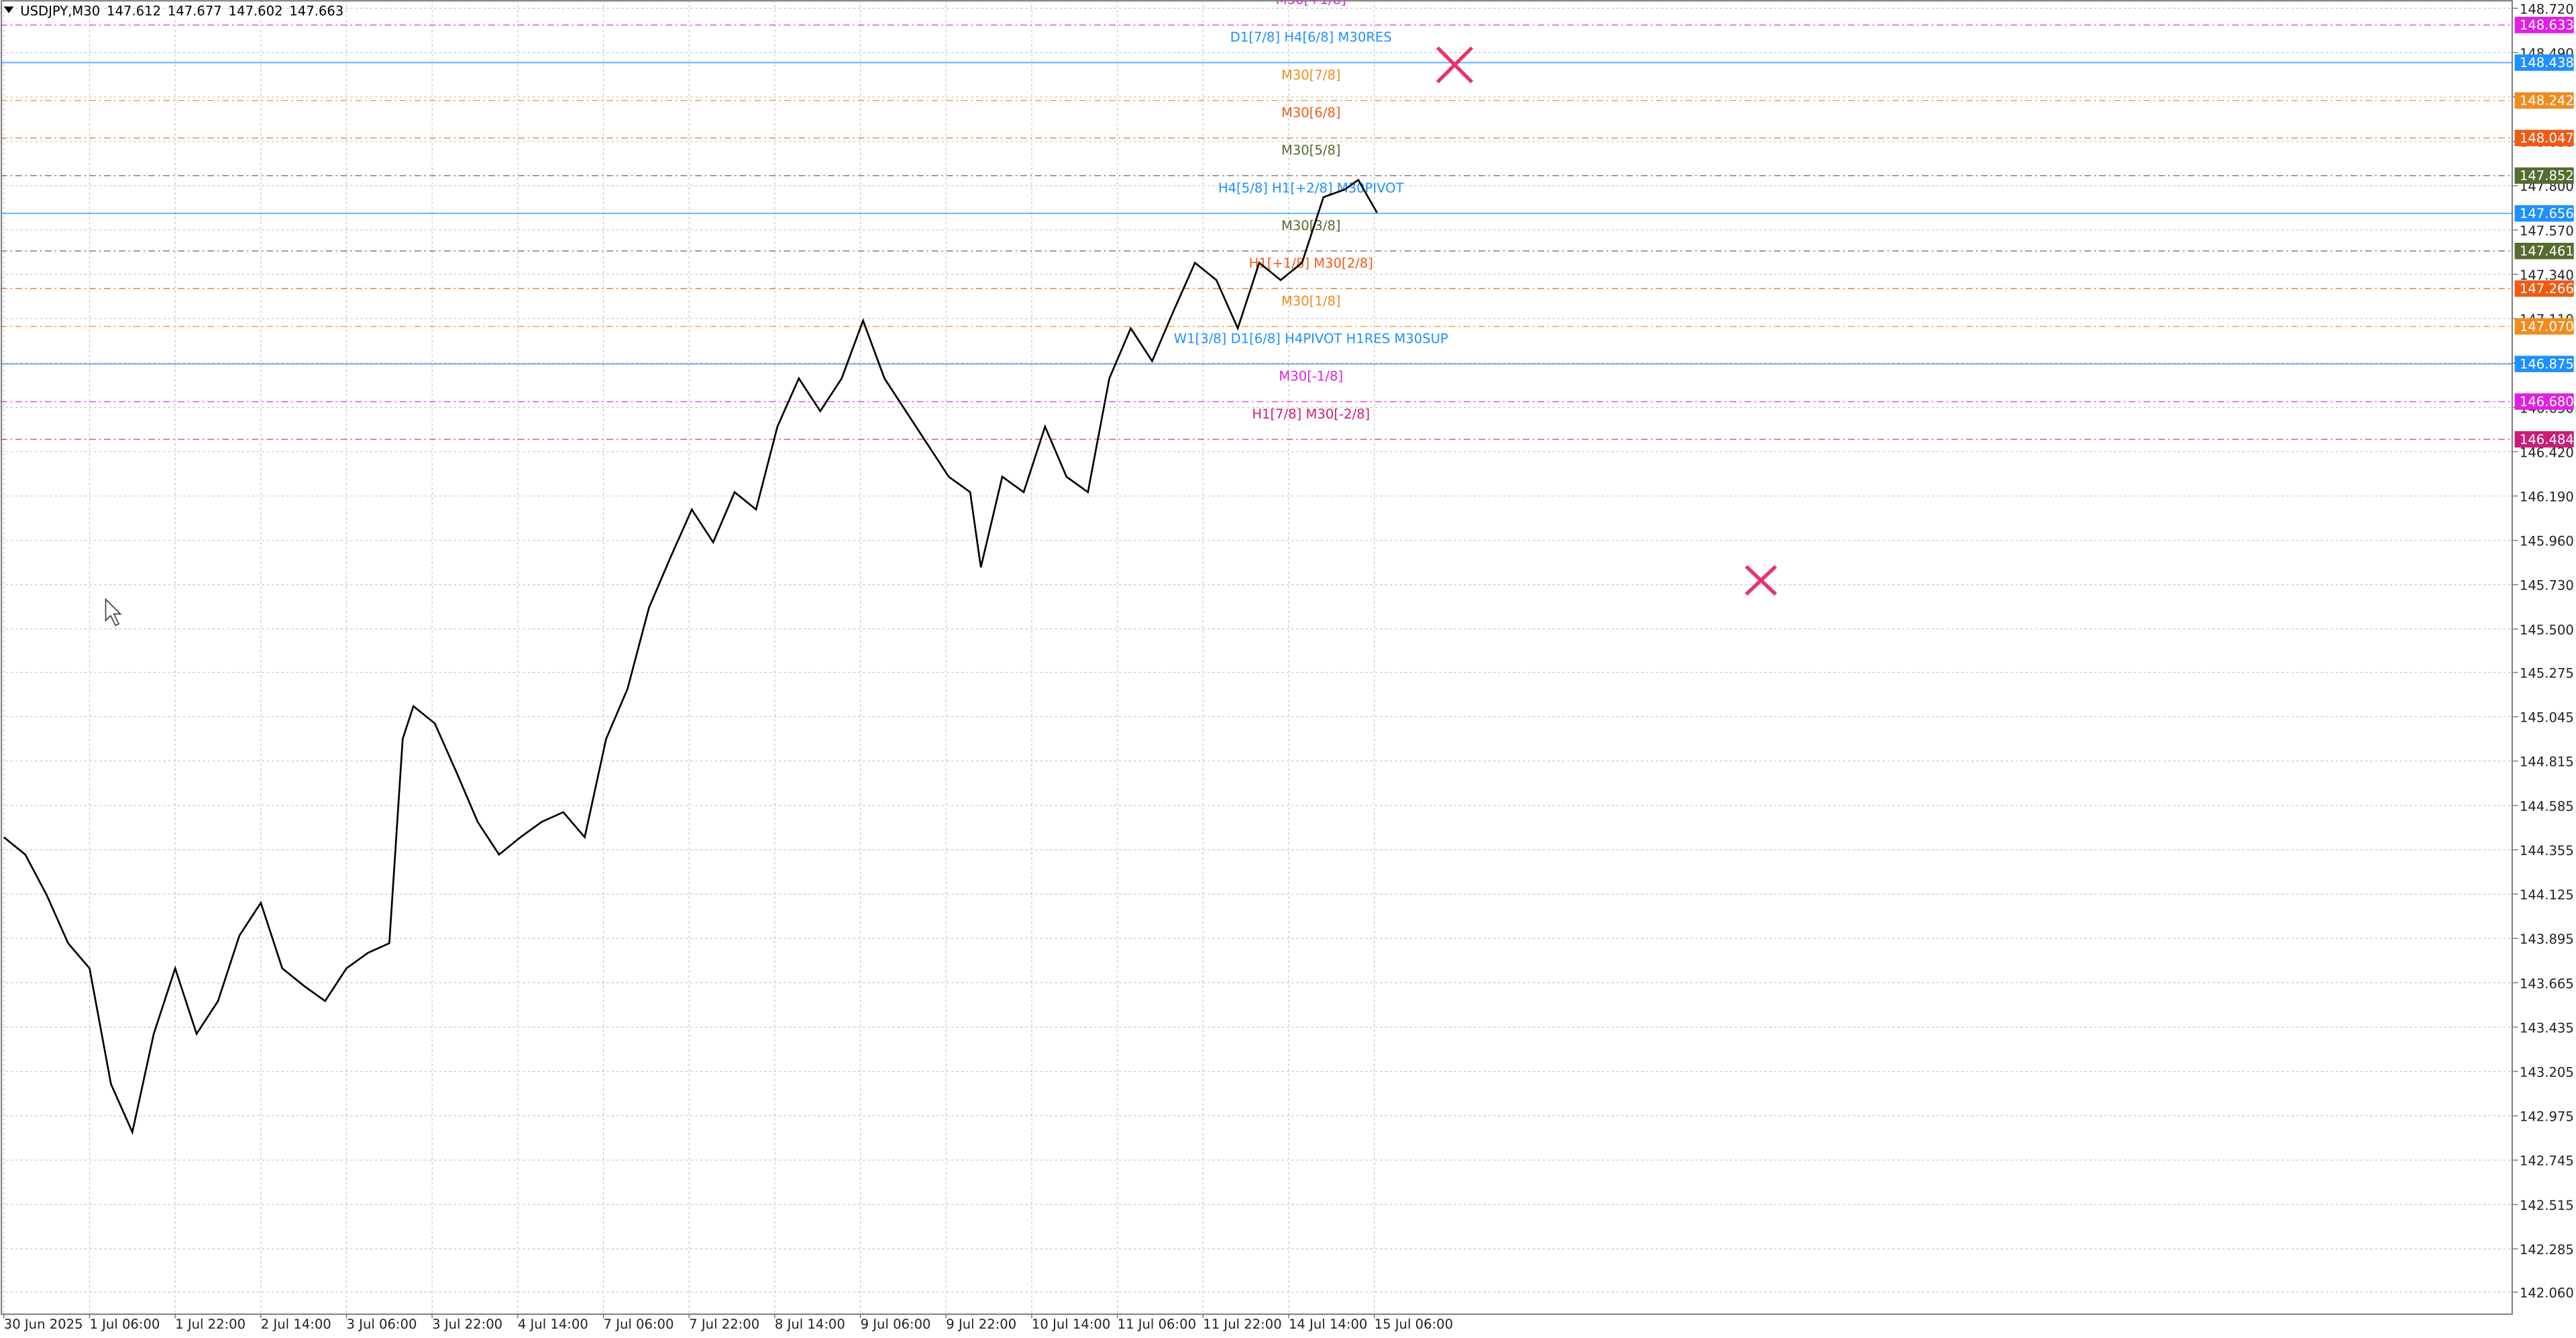  What do you see at coordinates (2547, 586) in the screenshot?
I see `y-tick-label: 145.730` at bounding box center [2547, 586].